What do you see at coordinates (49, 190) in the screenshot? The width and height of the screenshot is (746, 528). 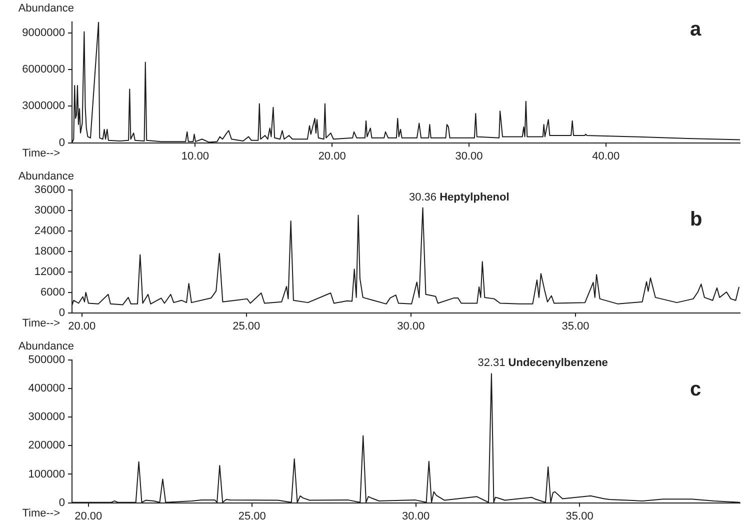 I see `y-tick-label: 36000` at bounding box center [49, 190].